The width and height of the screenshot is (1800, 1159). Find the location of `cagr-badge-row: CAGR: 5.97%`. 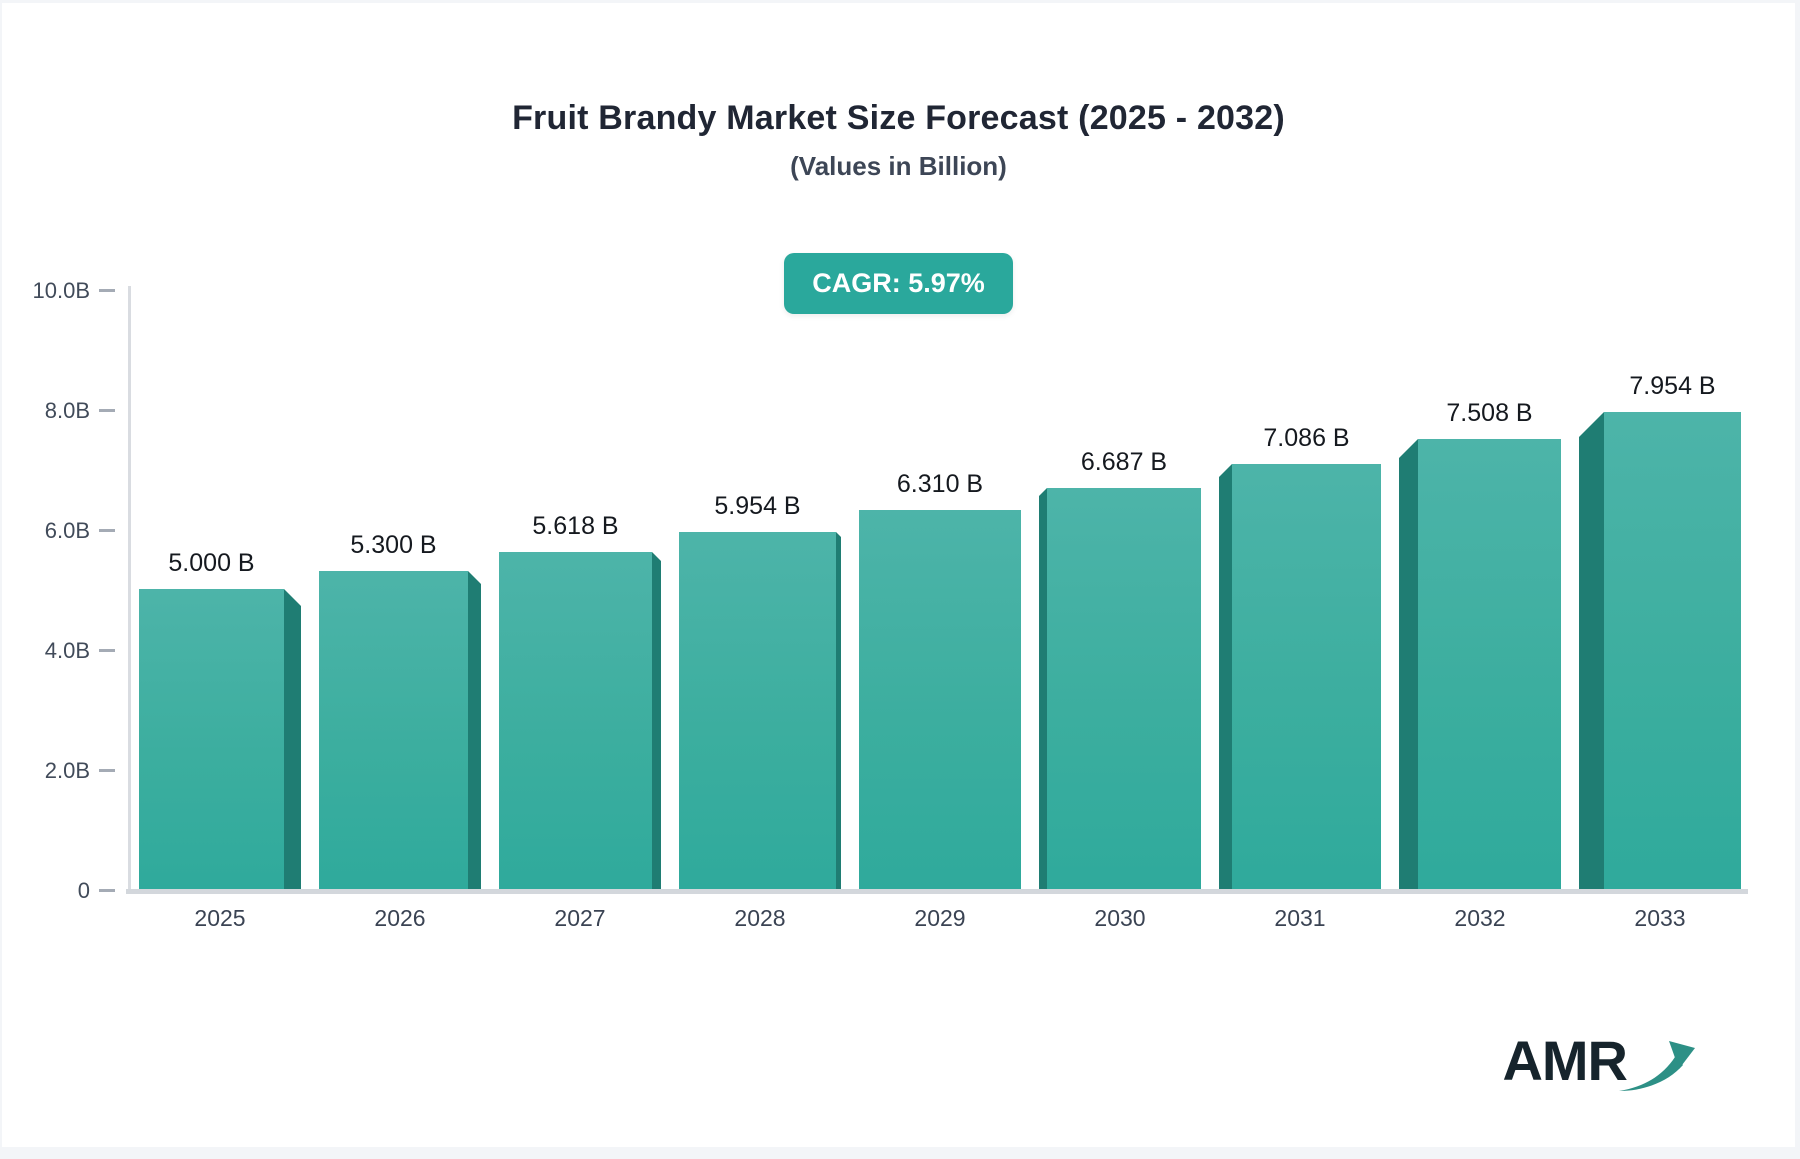

cagr-badge-row: CAGR: 5.97% is located at coordinates (898, 283).